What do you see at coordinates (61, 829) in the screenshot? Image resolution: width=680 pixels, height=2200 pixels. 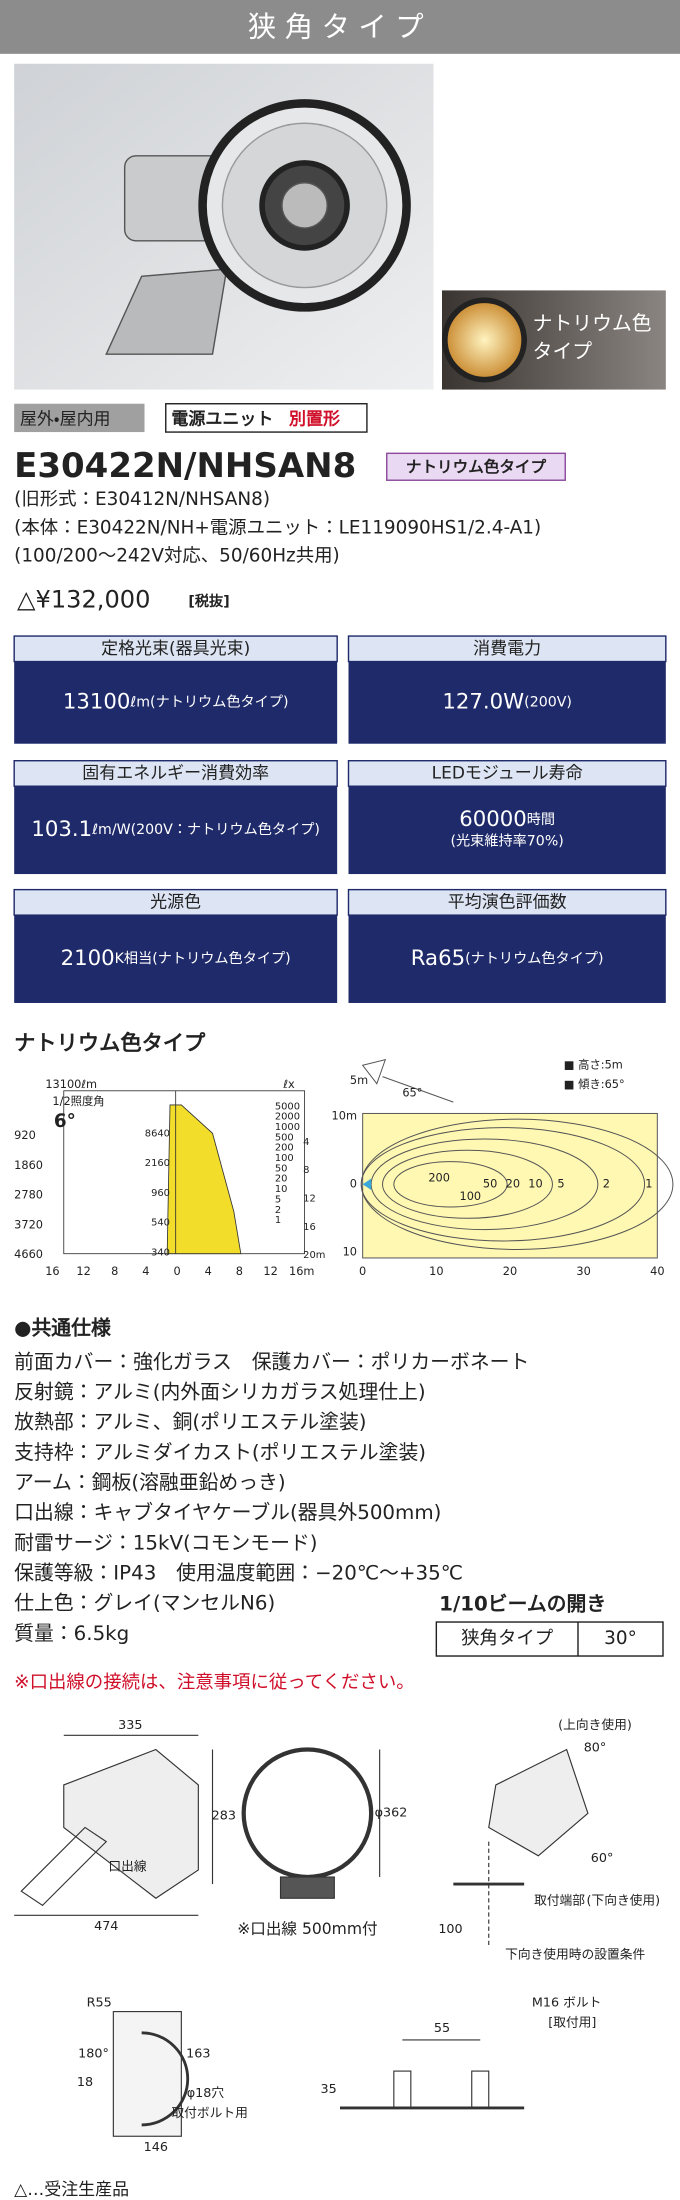 I see `spec-number: 103.1` at bounding box center [61, 829].